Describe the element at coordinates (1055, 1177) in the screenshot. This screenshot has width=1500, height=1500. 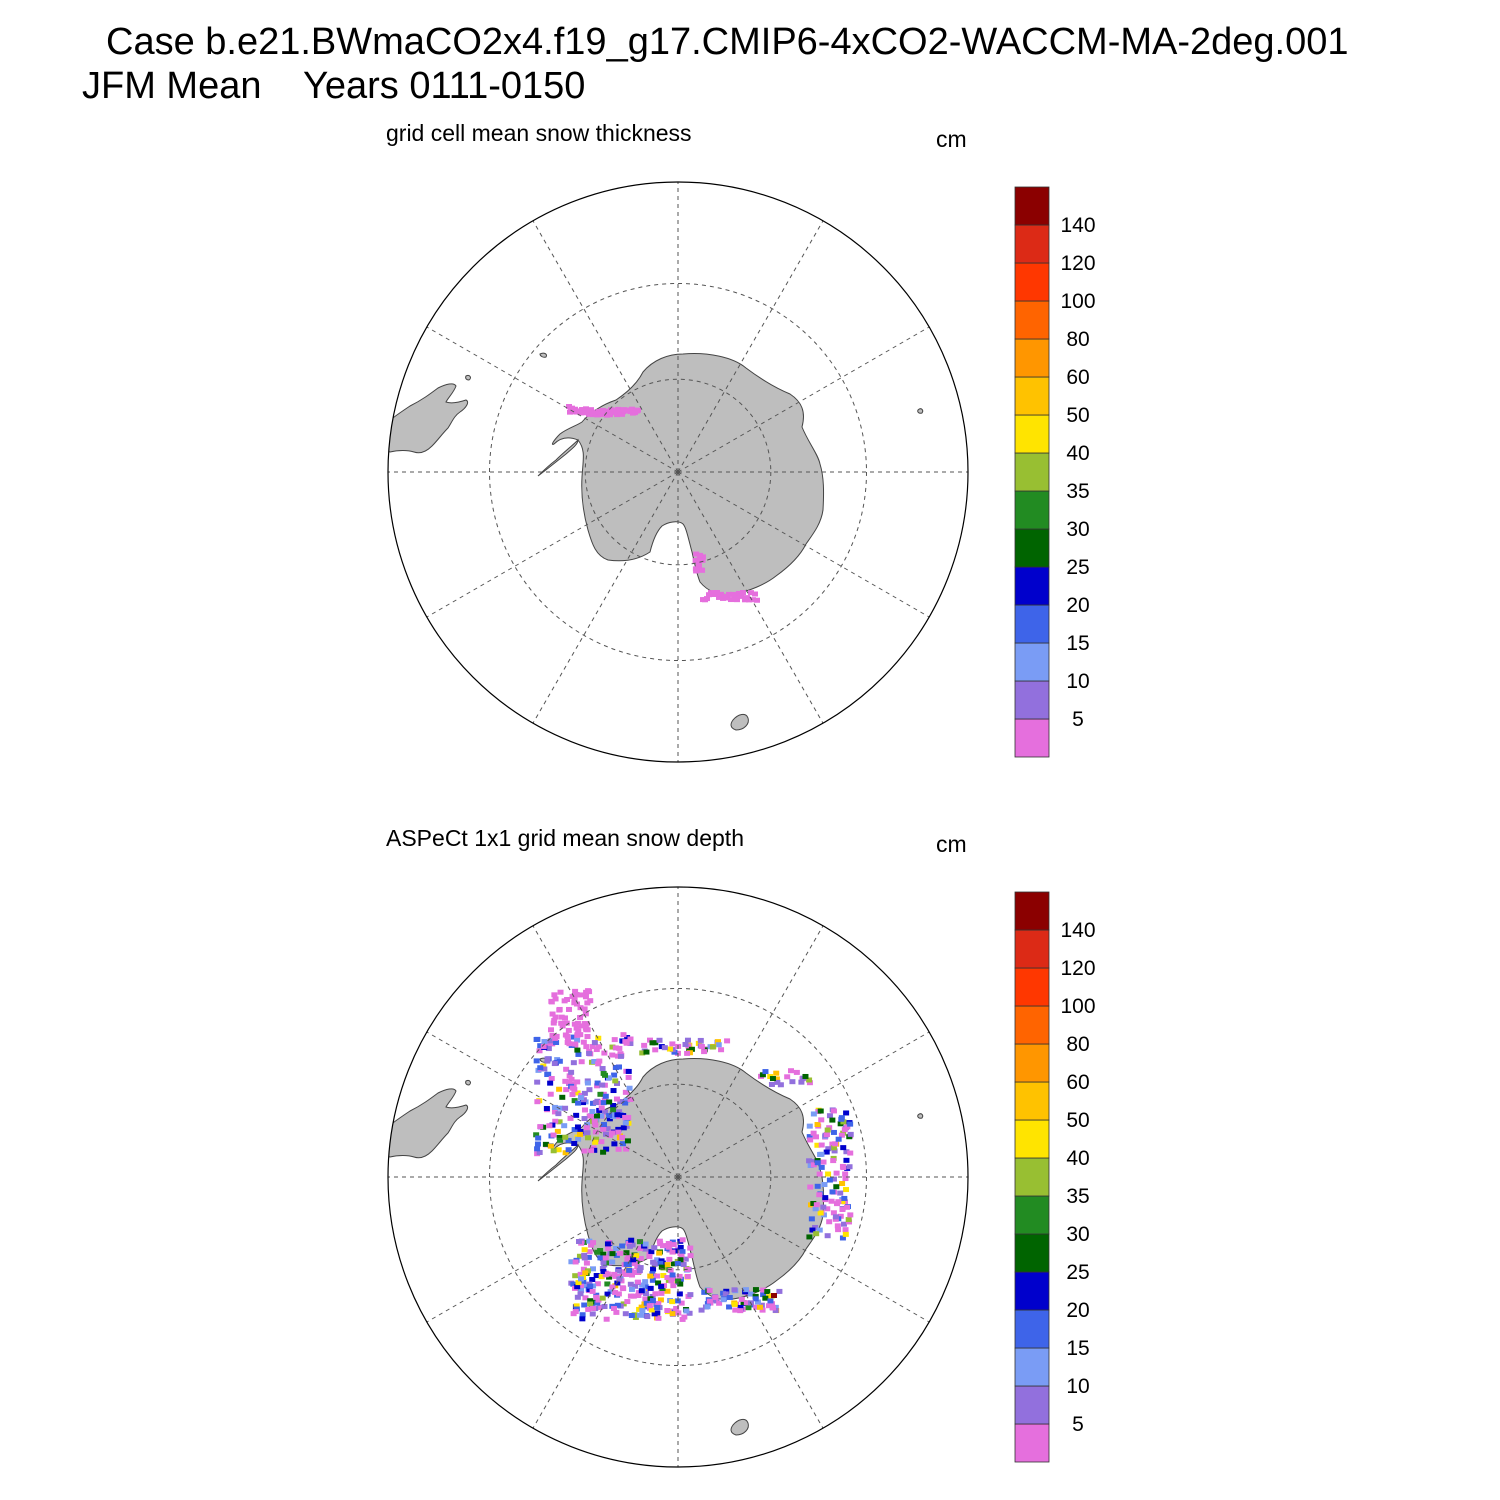
I see `colorbar-2: 5 10 15 20 25 30 35 40 50 60 80 100 120 140` at that location.